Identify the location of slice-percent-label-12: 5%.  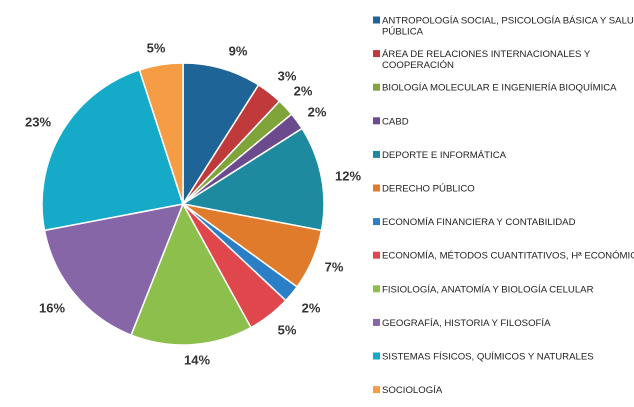
(156, 47).